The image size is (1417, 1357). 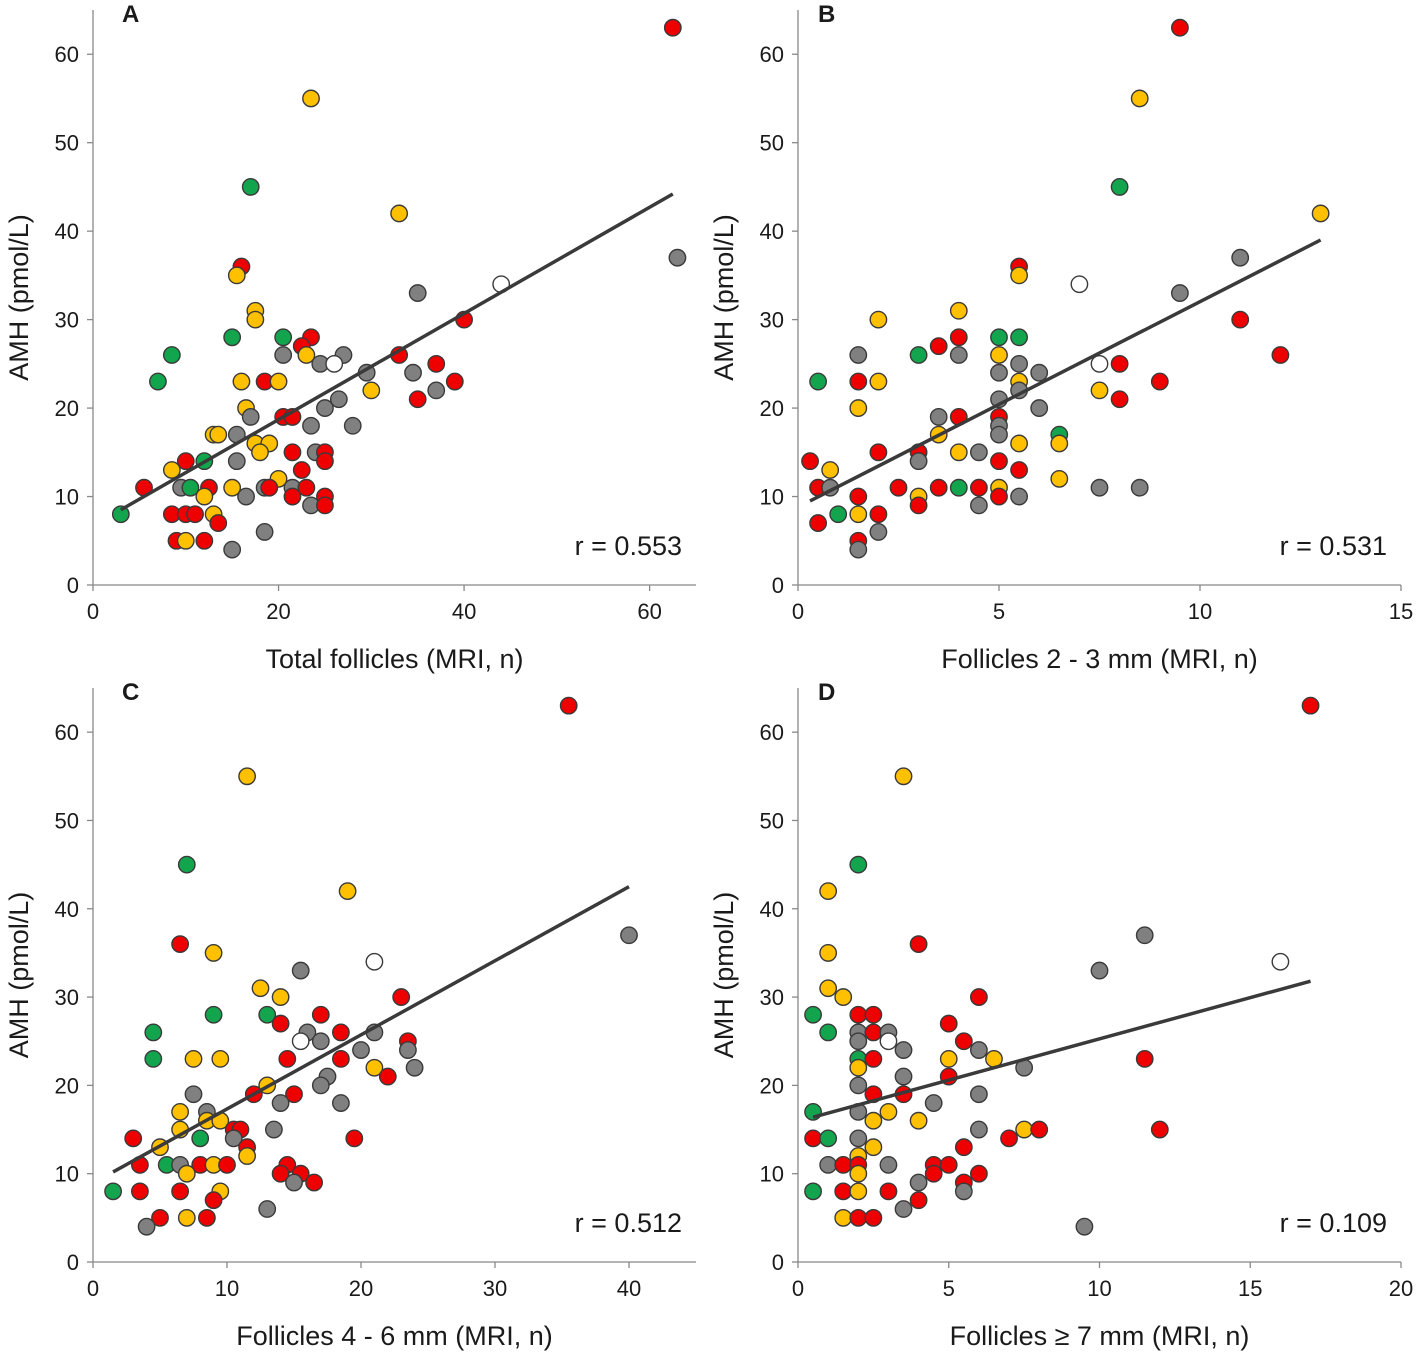 I want to click on panel-d-y-tick-label: 10, so click(x=772, y=1174).